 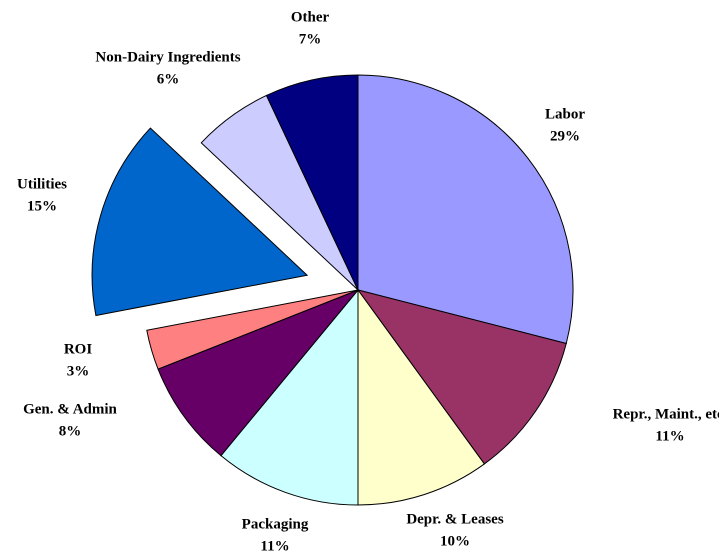 I want to click on slice-value: 10%, so click(x=455, y=541).